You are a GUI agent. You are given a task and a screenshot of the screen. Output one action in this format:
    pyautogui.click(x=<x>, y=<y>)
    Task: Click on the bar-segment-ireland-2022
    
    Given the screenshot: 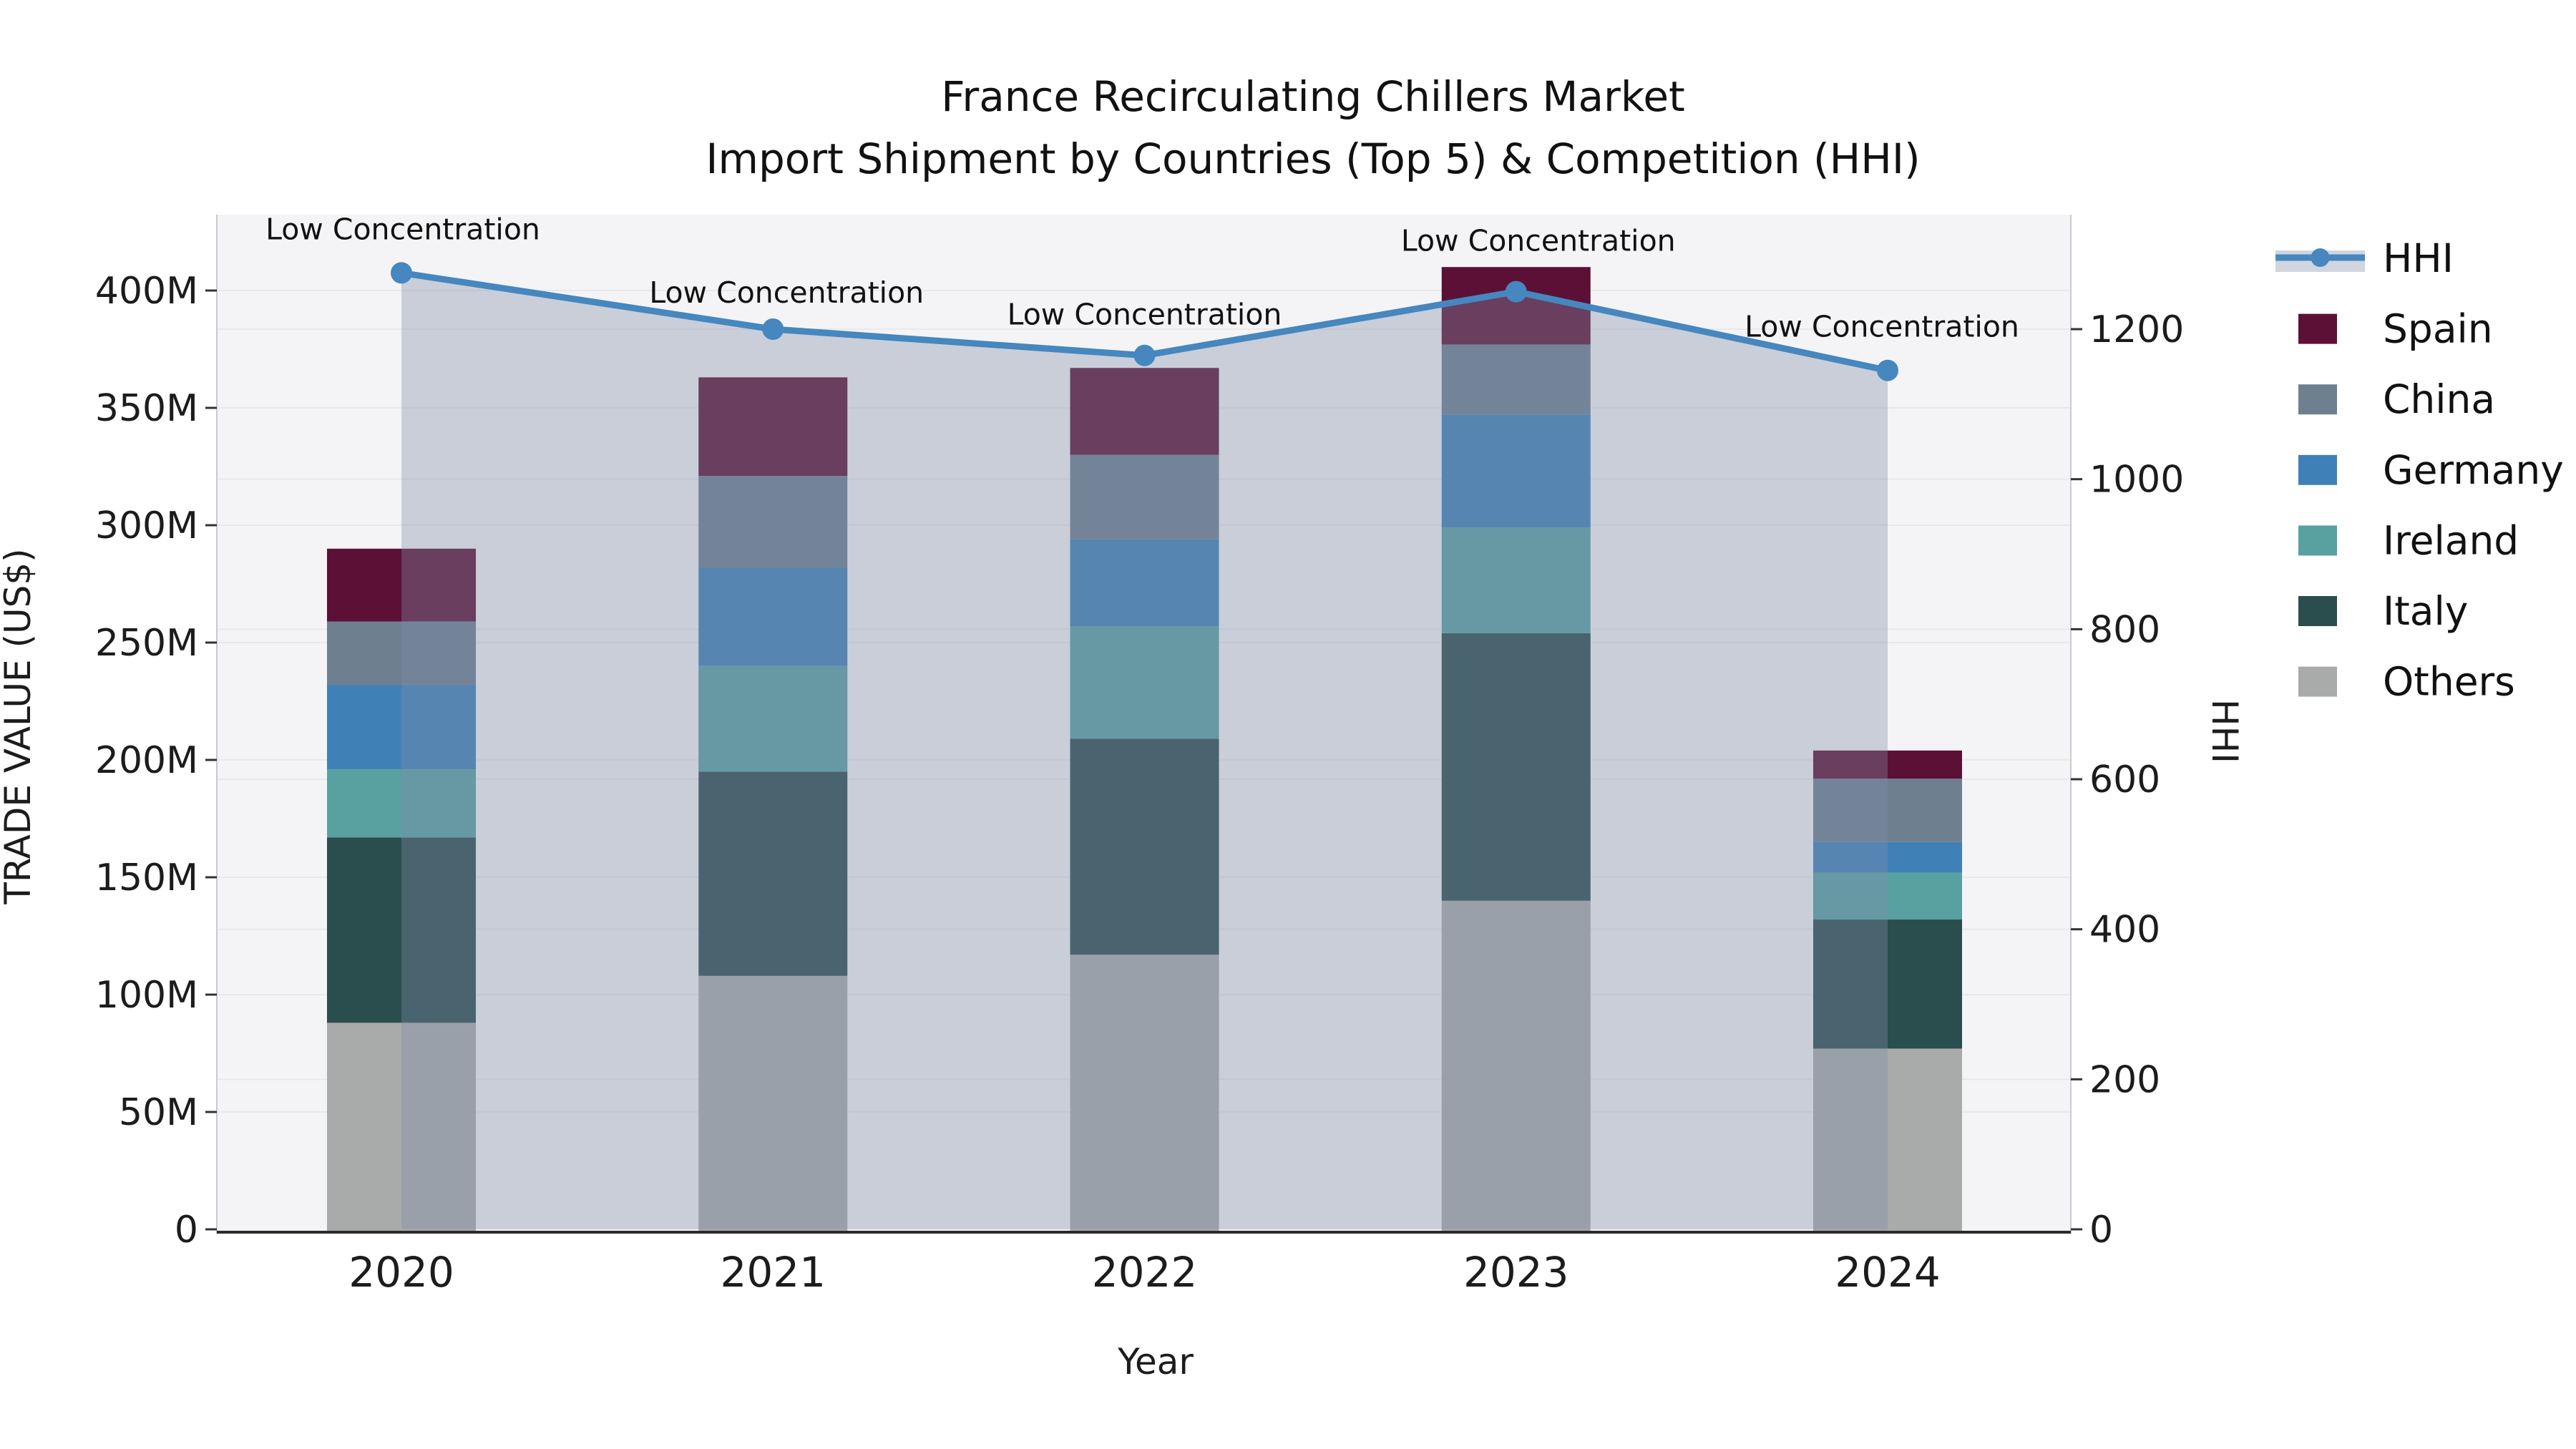 What is the action you would take?
    pyautogui.click(x=1144, y=682)
    